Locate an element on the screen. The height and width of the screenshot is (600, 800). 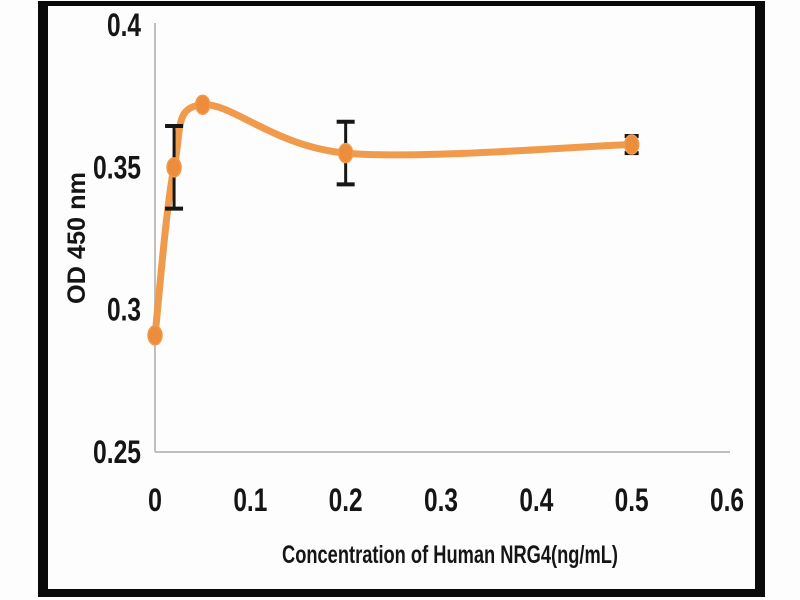
x-tick-label: 0.1 is located at coordinates (250, 500).